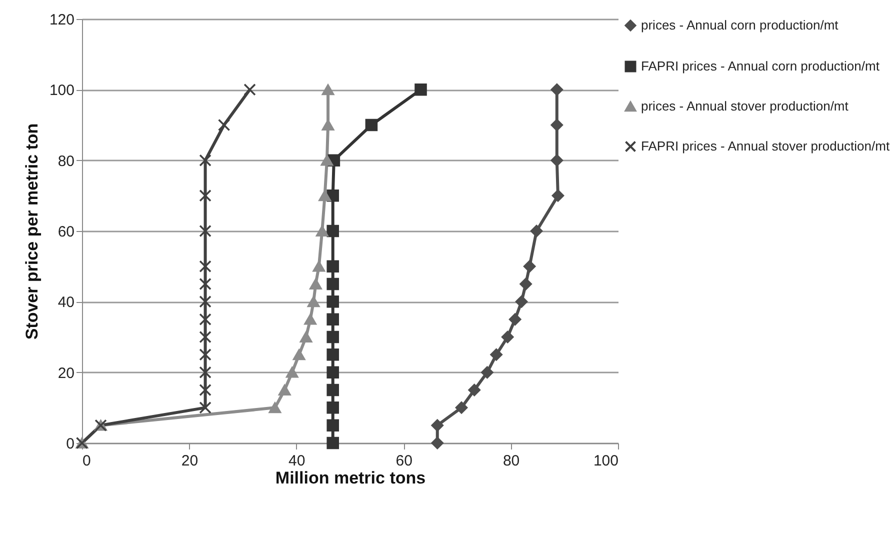 The height and width of the screenshot is (541, 894). I want to click on y-tick-label: 40, so click(66, 303).